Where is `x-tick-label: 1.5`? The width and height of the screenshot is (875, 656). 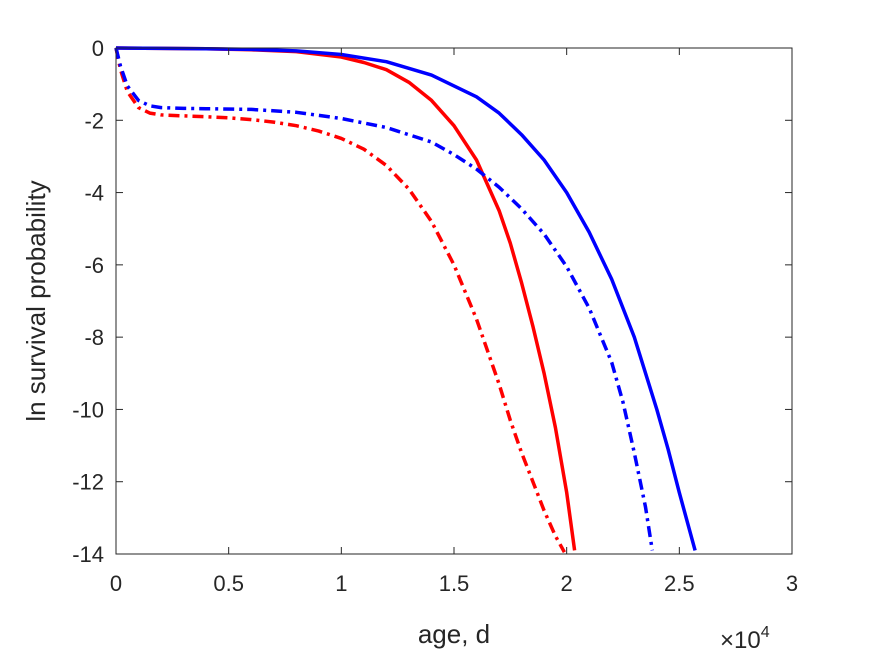
x-tick-label: 1.5 is located at coordinates (454, 583).